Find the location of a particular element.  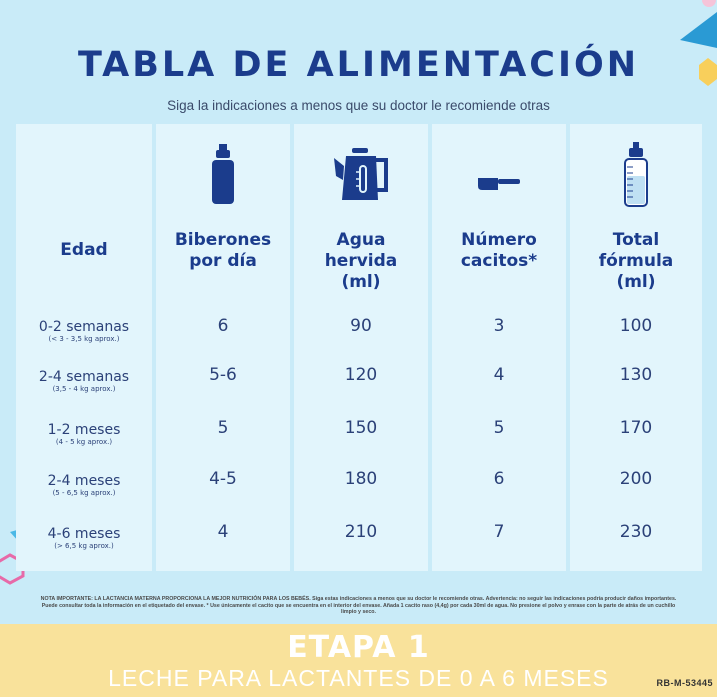

stage-band is located at coordinates (358, 660).